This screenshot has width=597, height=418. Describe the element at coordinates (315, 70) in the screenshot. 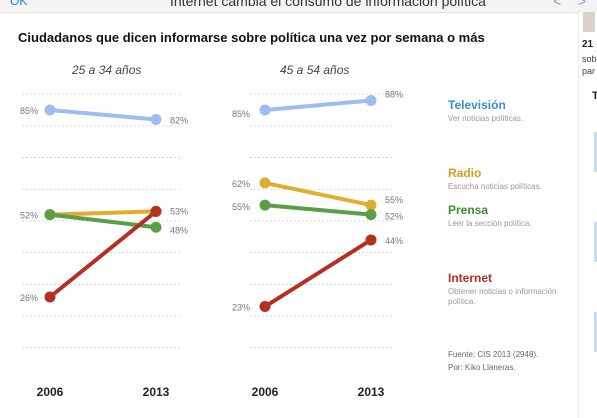

I see `panel-title-older: 45 a 54 años` at that location.